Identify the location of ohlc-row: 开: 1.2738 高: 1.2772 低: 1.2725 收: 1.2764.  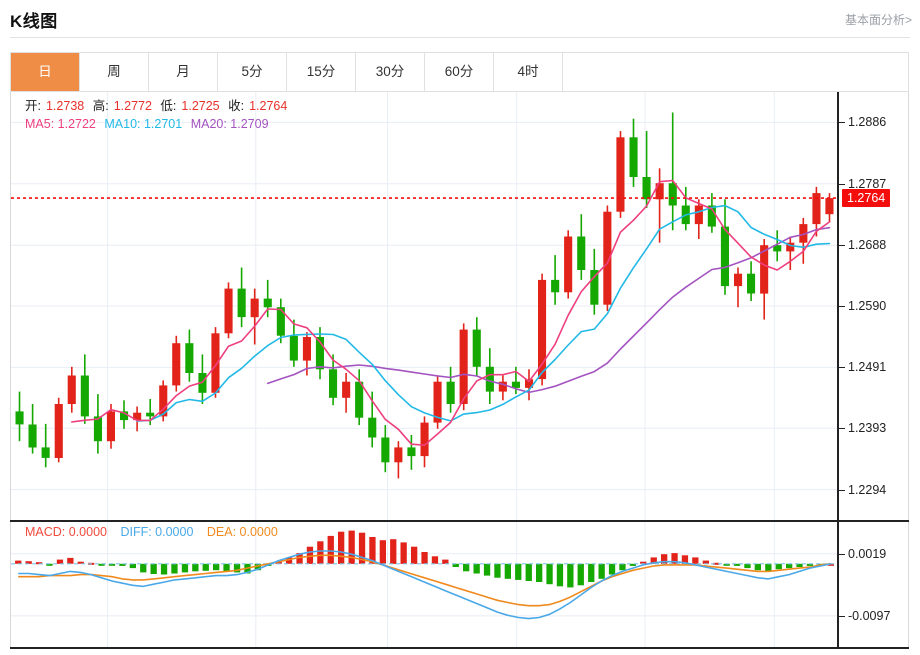
(158, 104).